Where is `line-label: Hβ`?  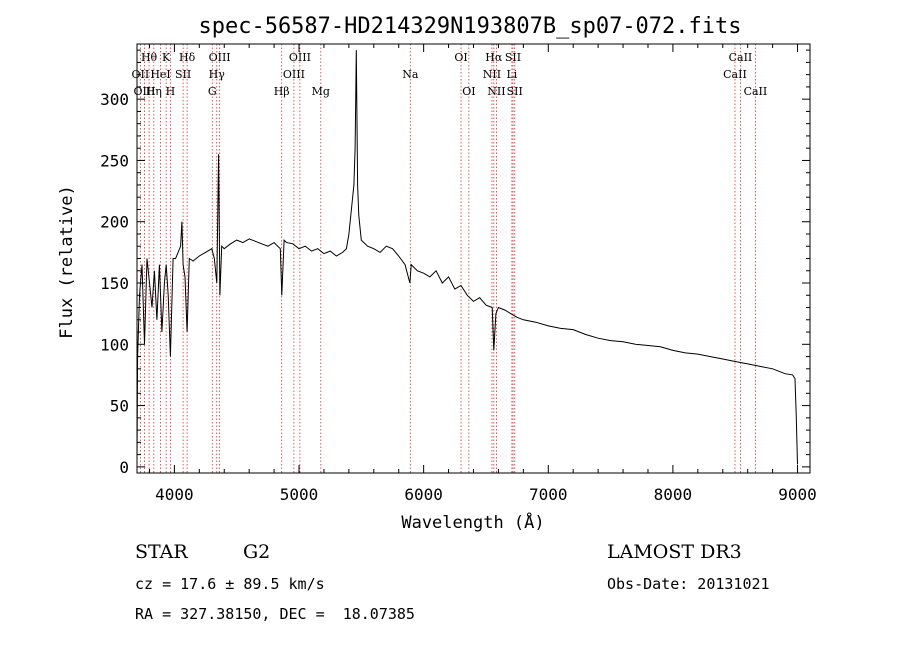
line-label: Hβ is located at coordinates (282, 91).